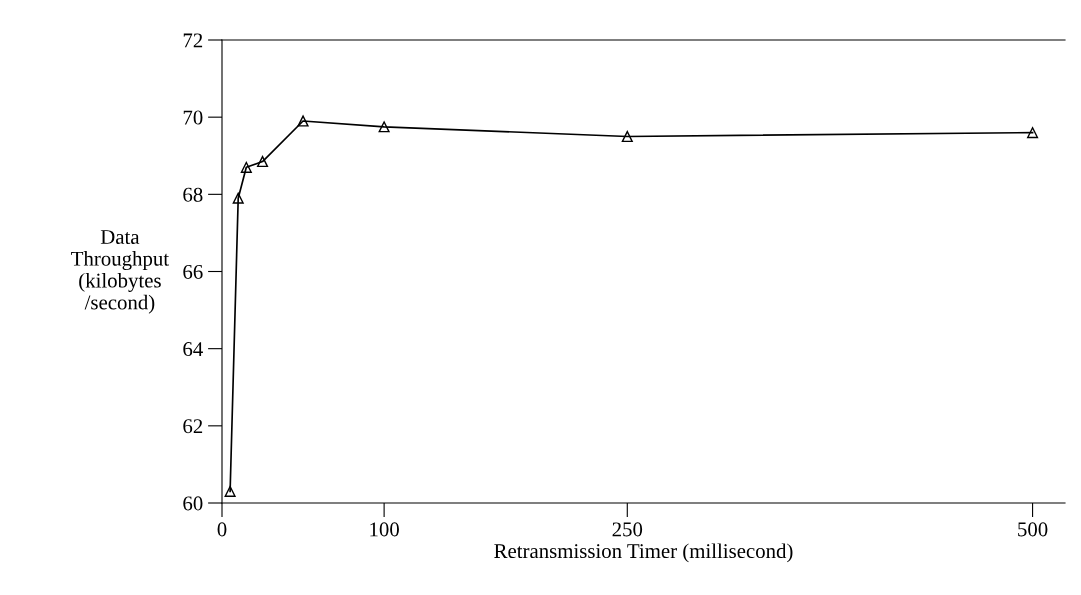 The image size is (1081, 595). Describe the element at coordinates (193, 503) in the screenshot. I see `y-tick-label: 60` at that location.